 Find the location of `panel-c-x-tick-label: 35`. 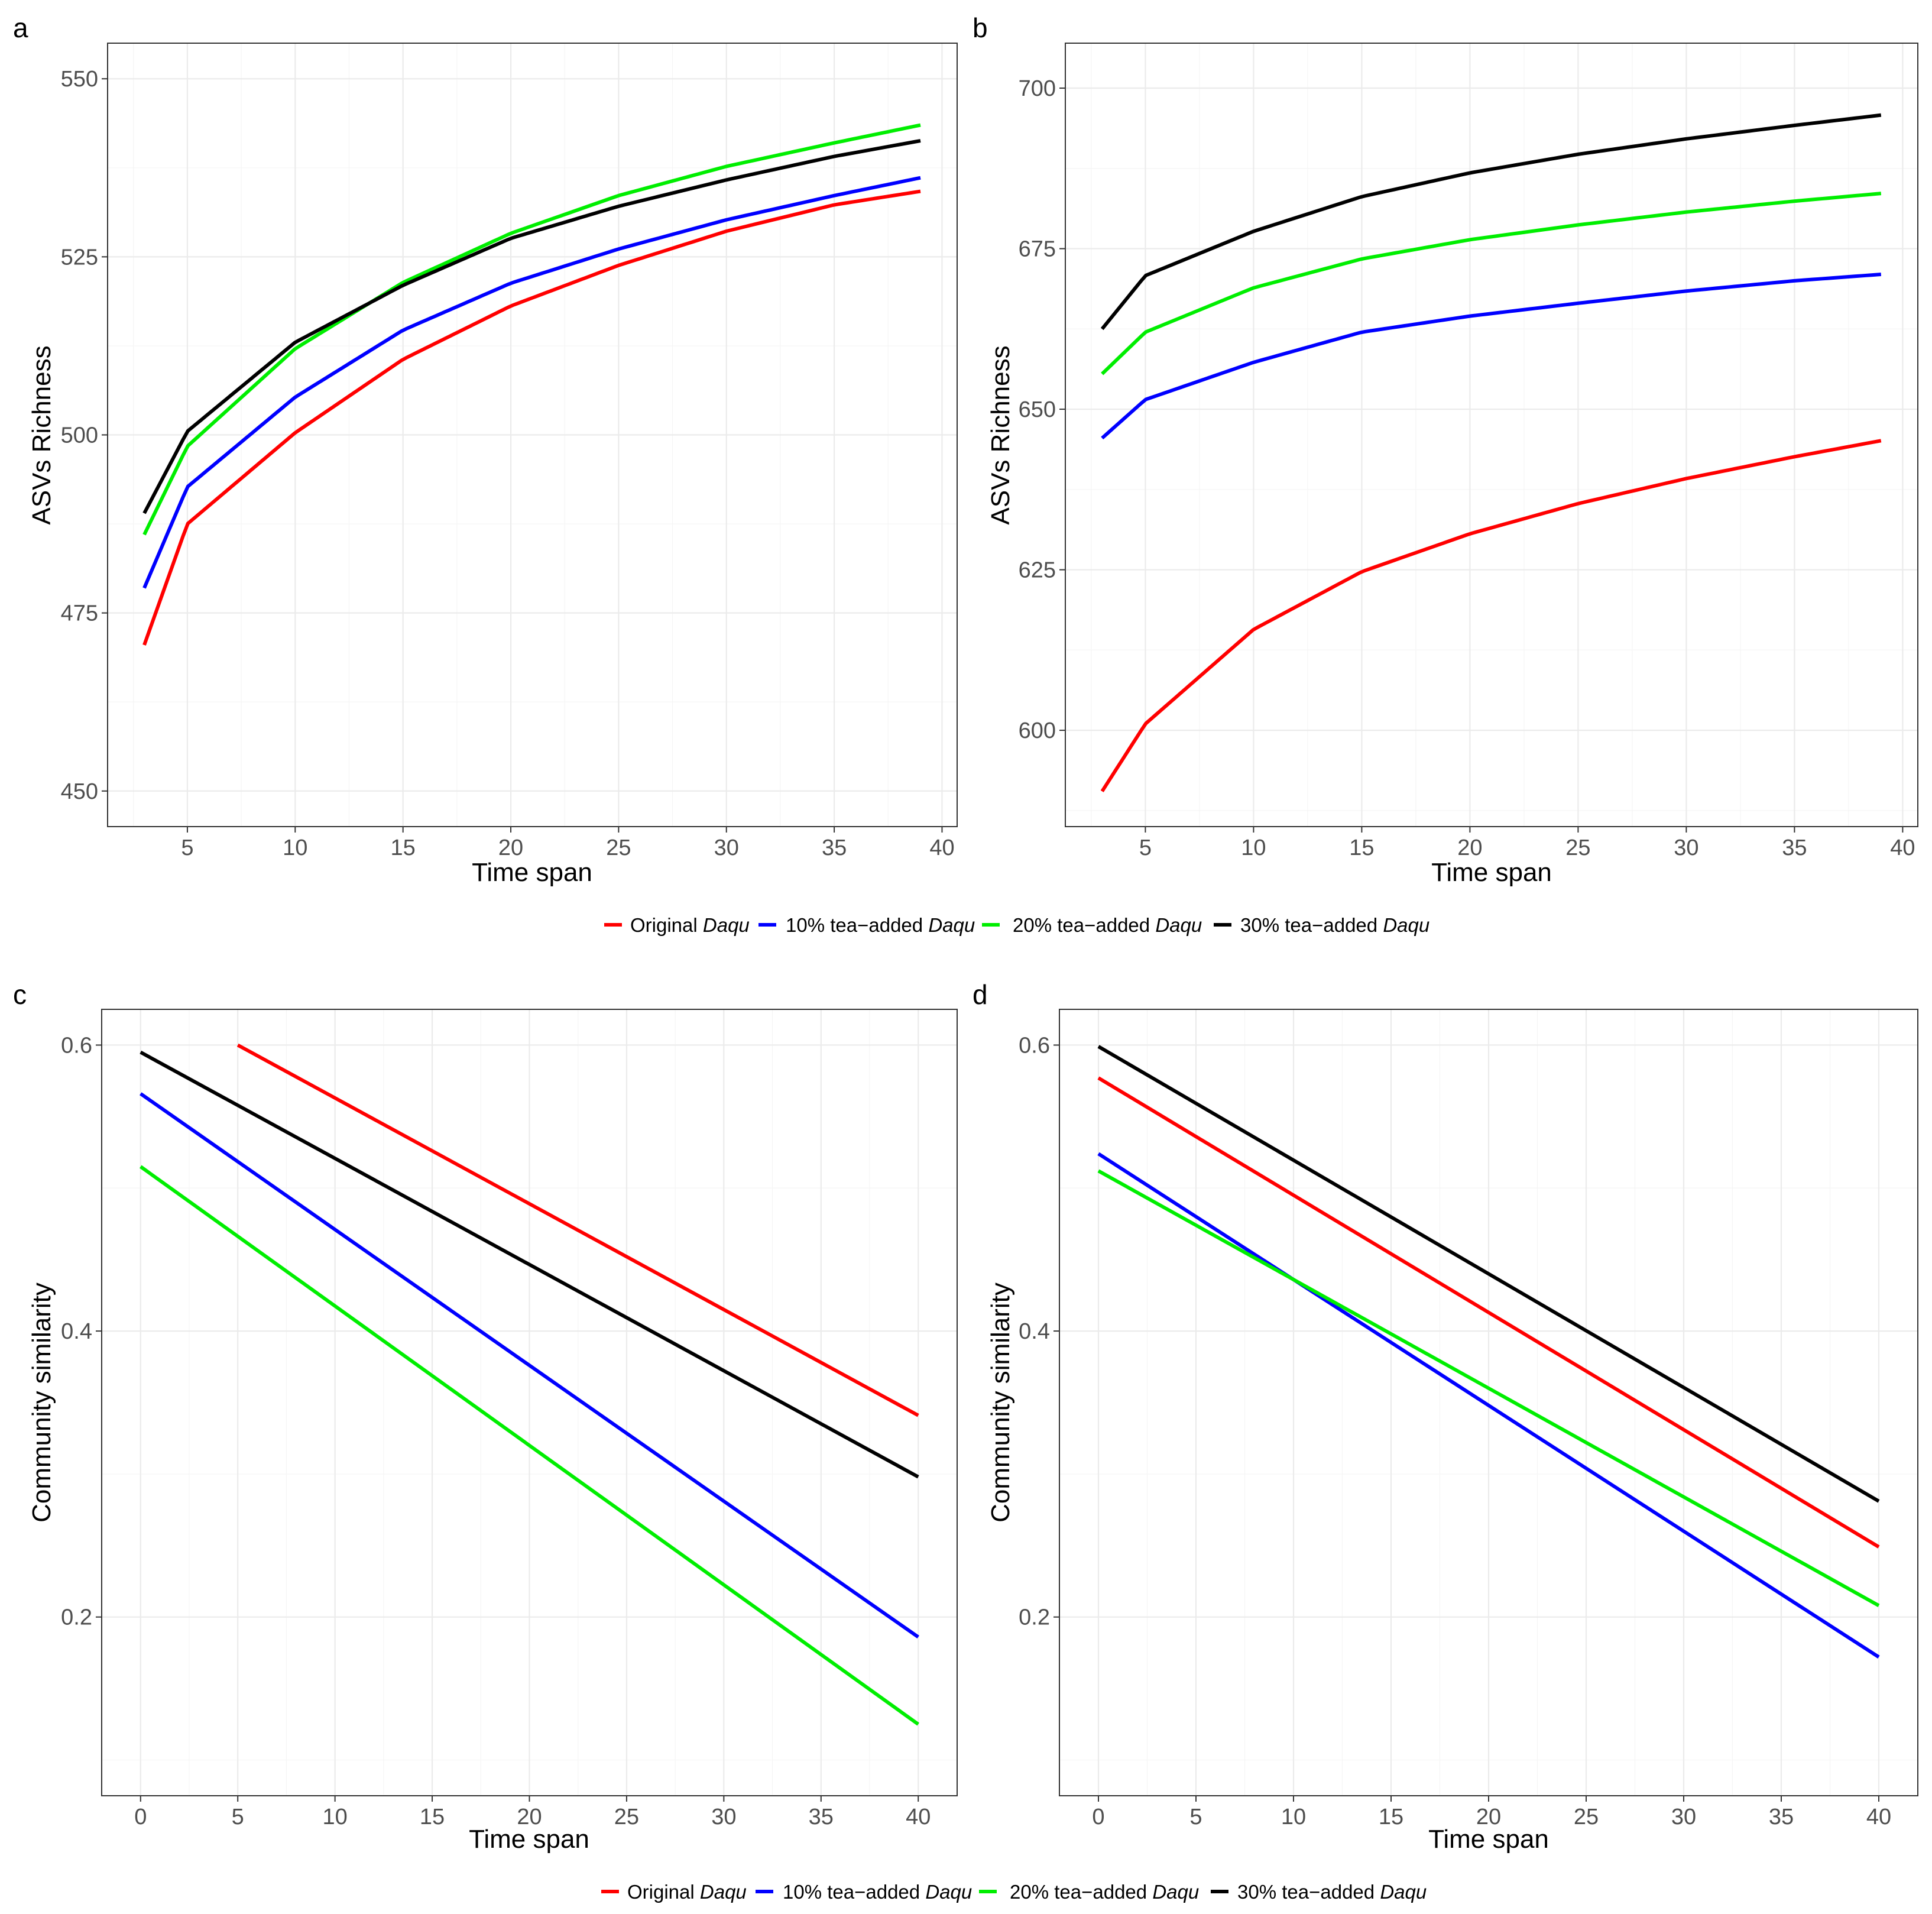

panel-c-x-tick-label: 35 is located at coordinates (821, 1817).